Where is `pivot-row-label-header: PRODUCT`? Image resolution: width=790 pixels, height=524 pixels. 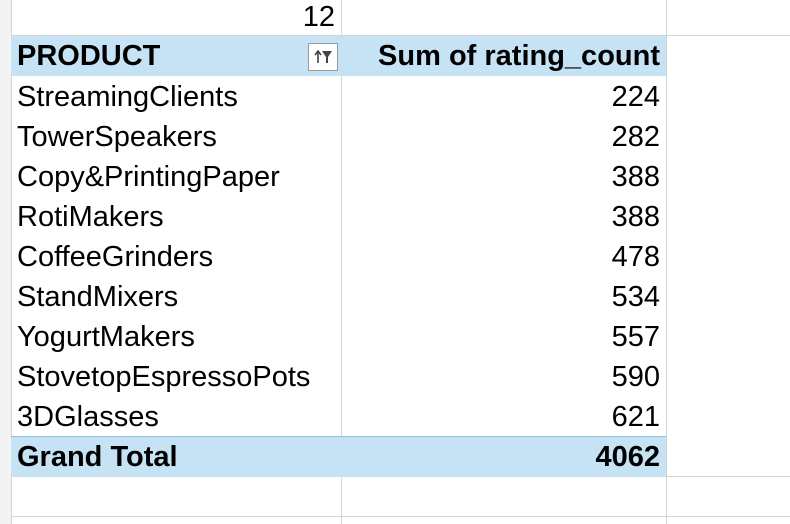
pivot-row-label-header: PRODUCT is located at coordinates (89, 56).